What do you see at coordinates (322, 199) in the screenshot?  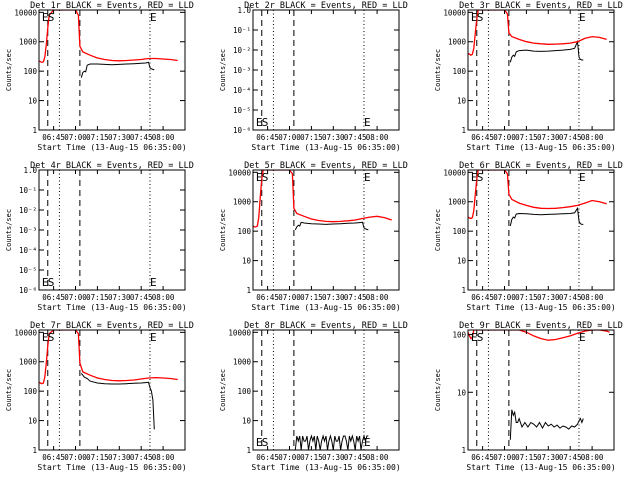 I see `lld-series-line` at bounding box center [322, 199].